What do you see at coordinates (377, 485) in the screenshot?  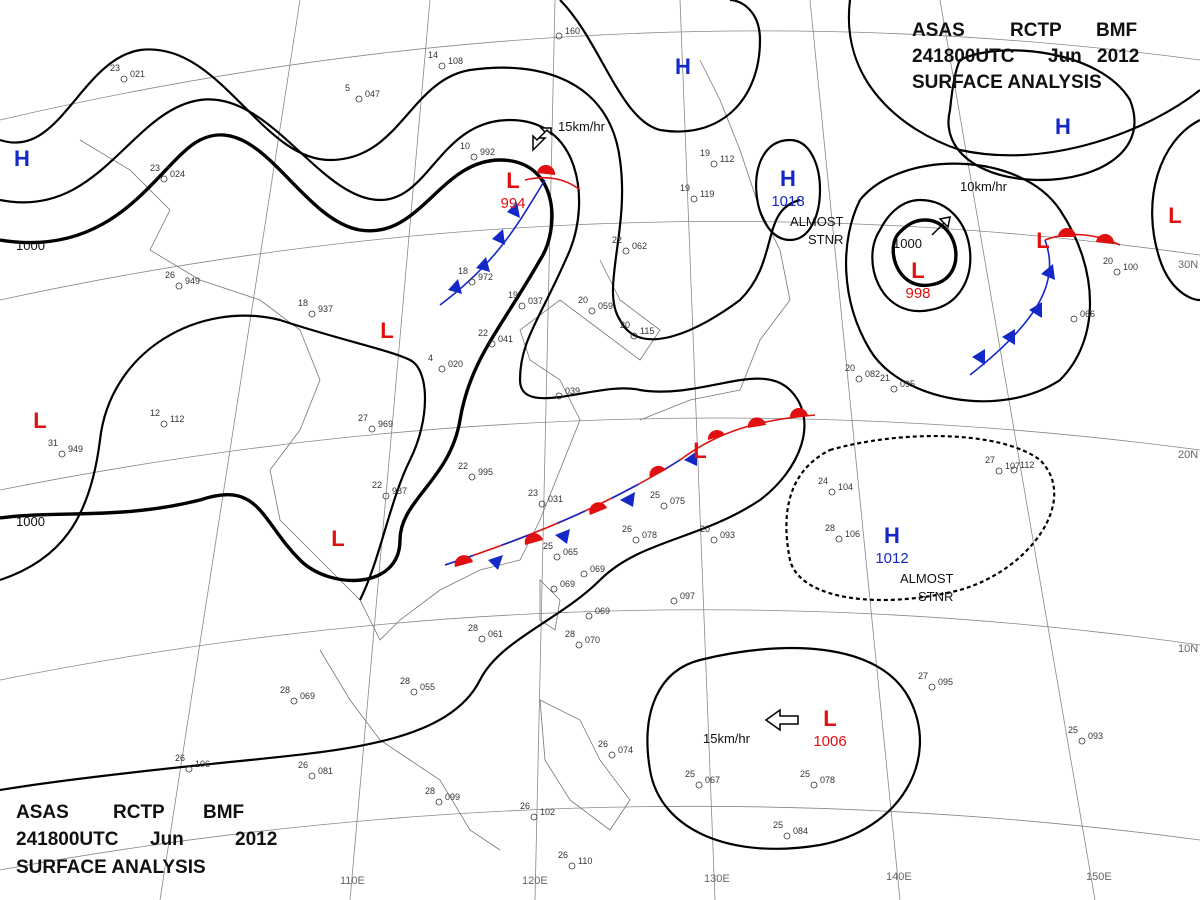 I see `station-temperature: 22` at bounding box center [377, 485].